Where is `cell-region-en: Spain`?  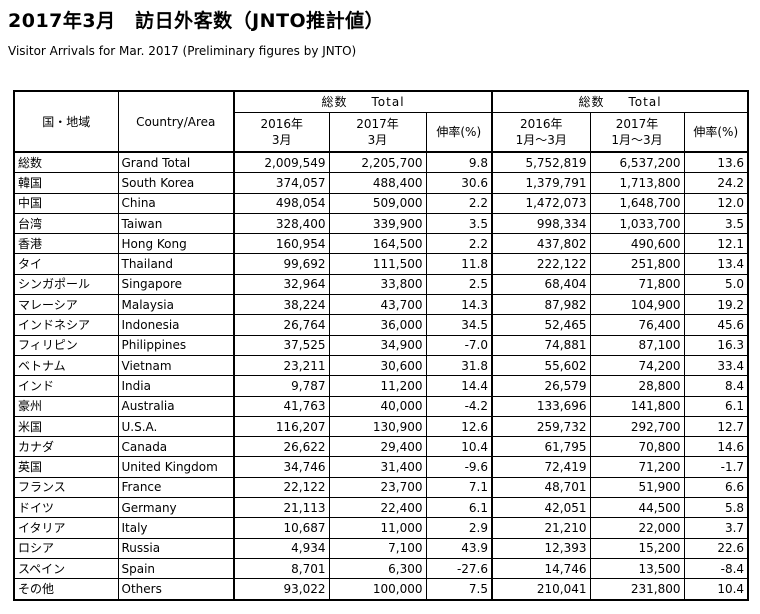 cell-region-en: Spain is located at coordinates (176, 568).